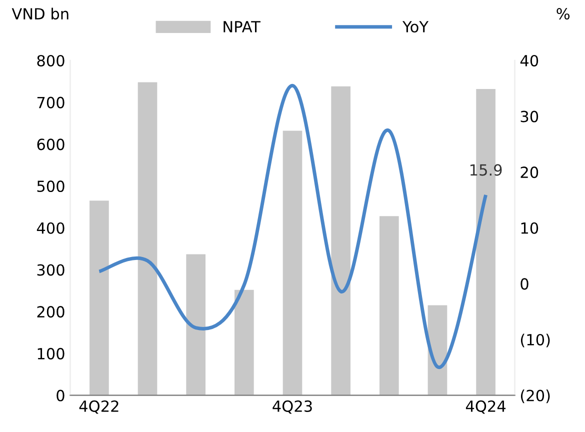 Image resolution: width=585 pixels, height=432 pixels. What do you see at coordinates (524, 284) in the screenshot?
I see `y2-tick-label: 0` at bounding box center [524, 284].